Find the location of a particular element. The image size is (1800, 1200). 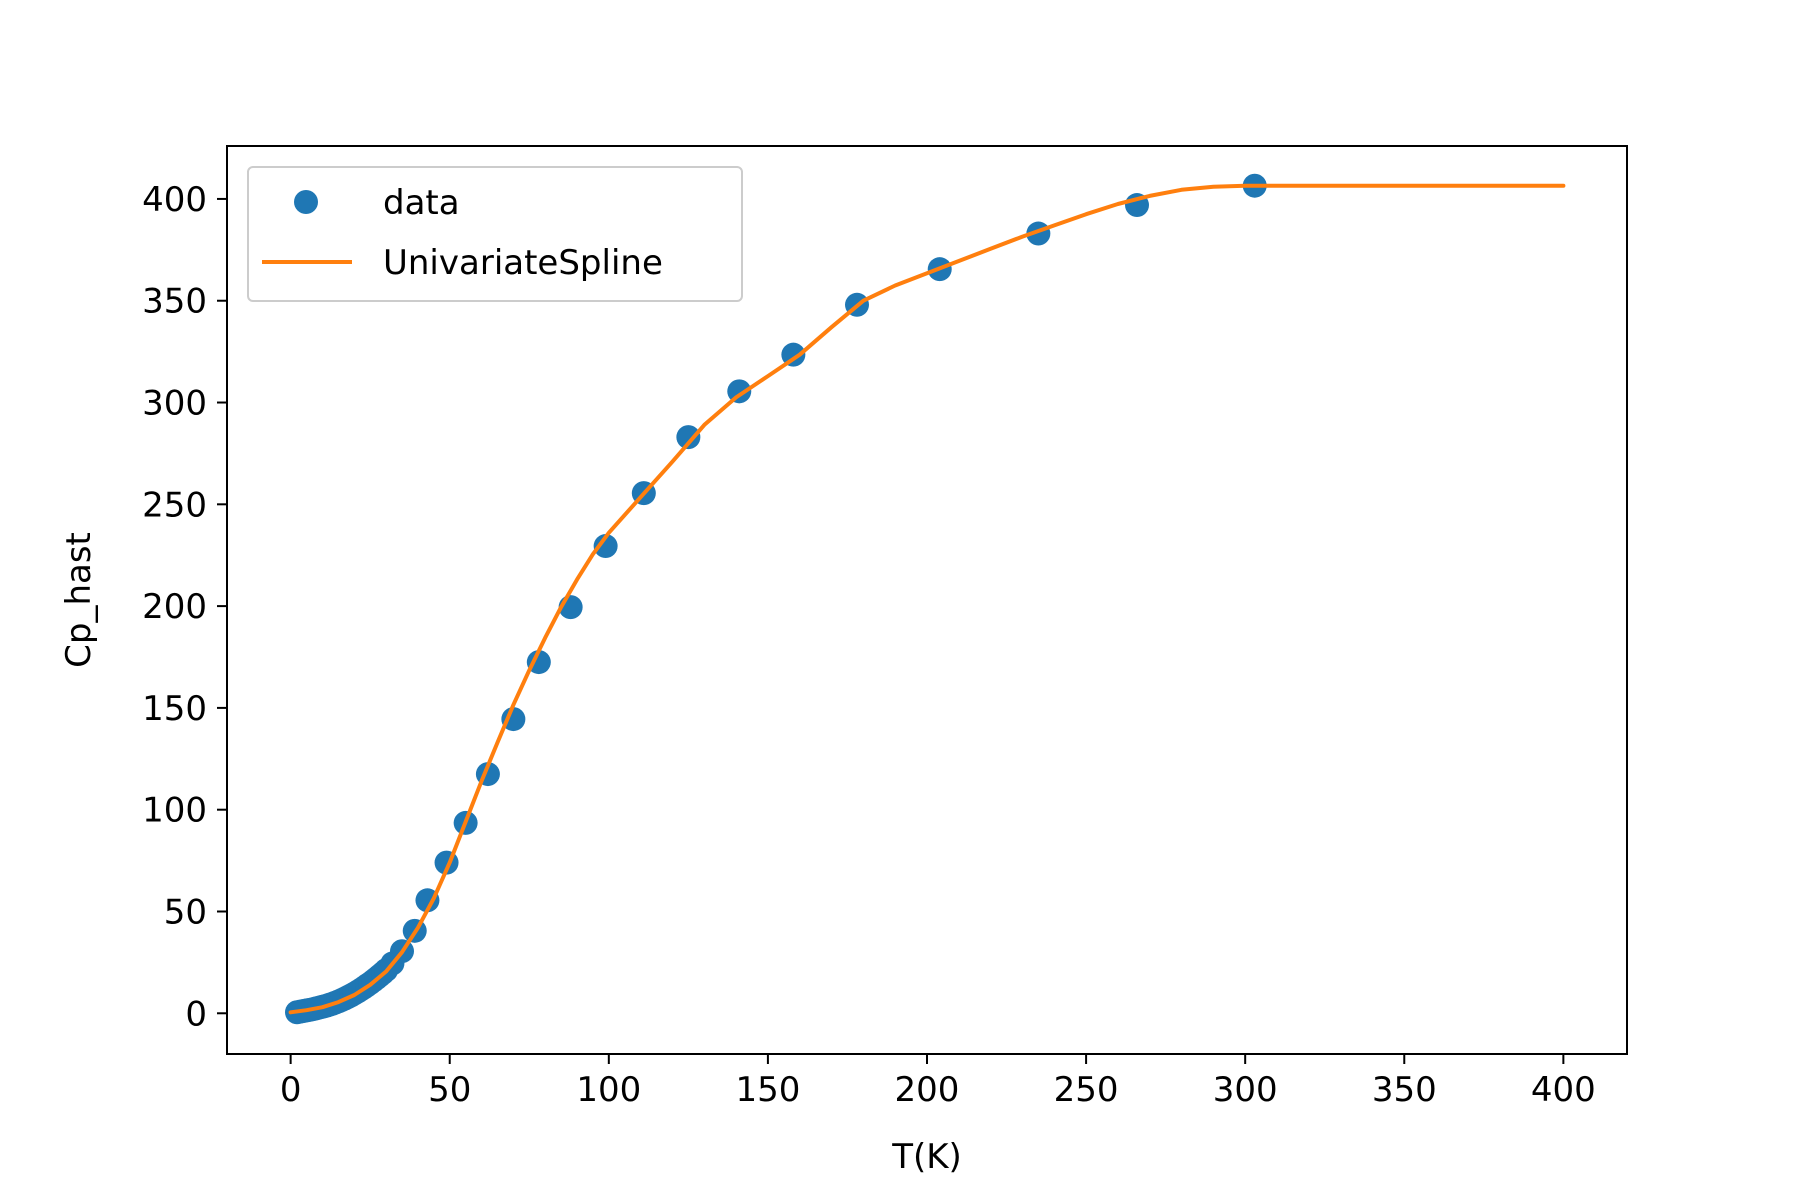

x-axis-ticks: 0 50 100 150 200 250 300 350 400 is located at coordinates (938, 1082).